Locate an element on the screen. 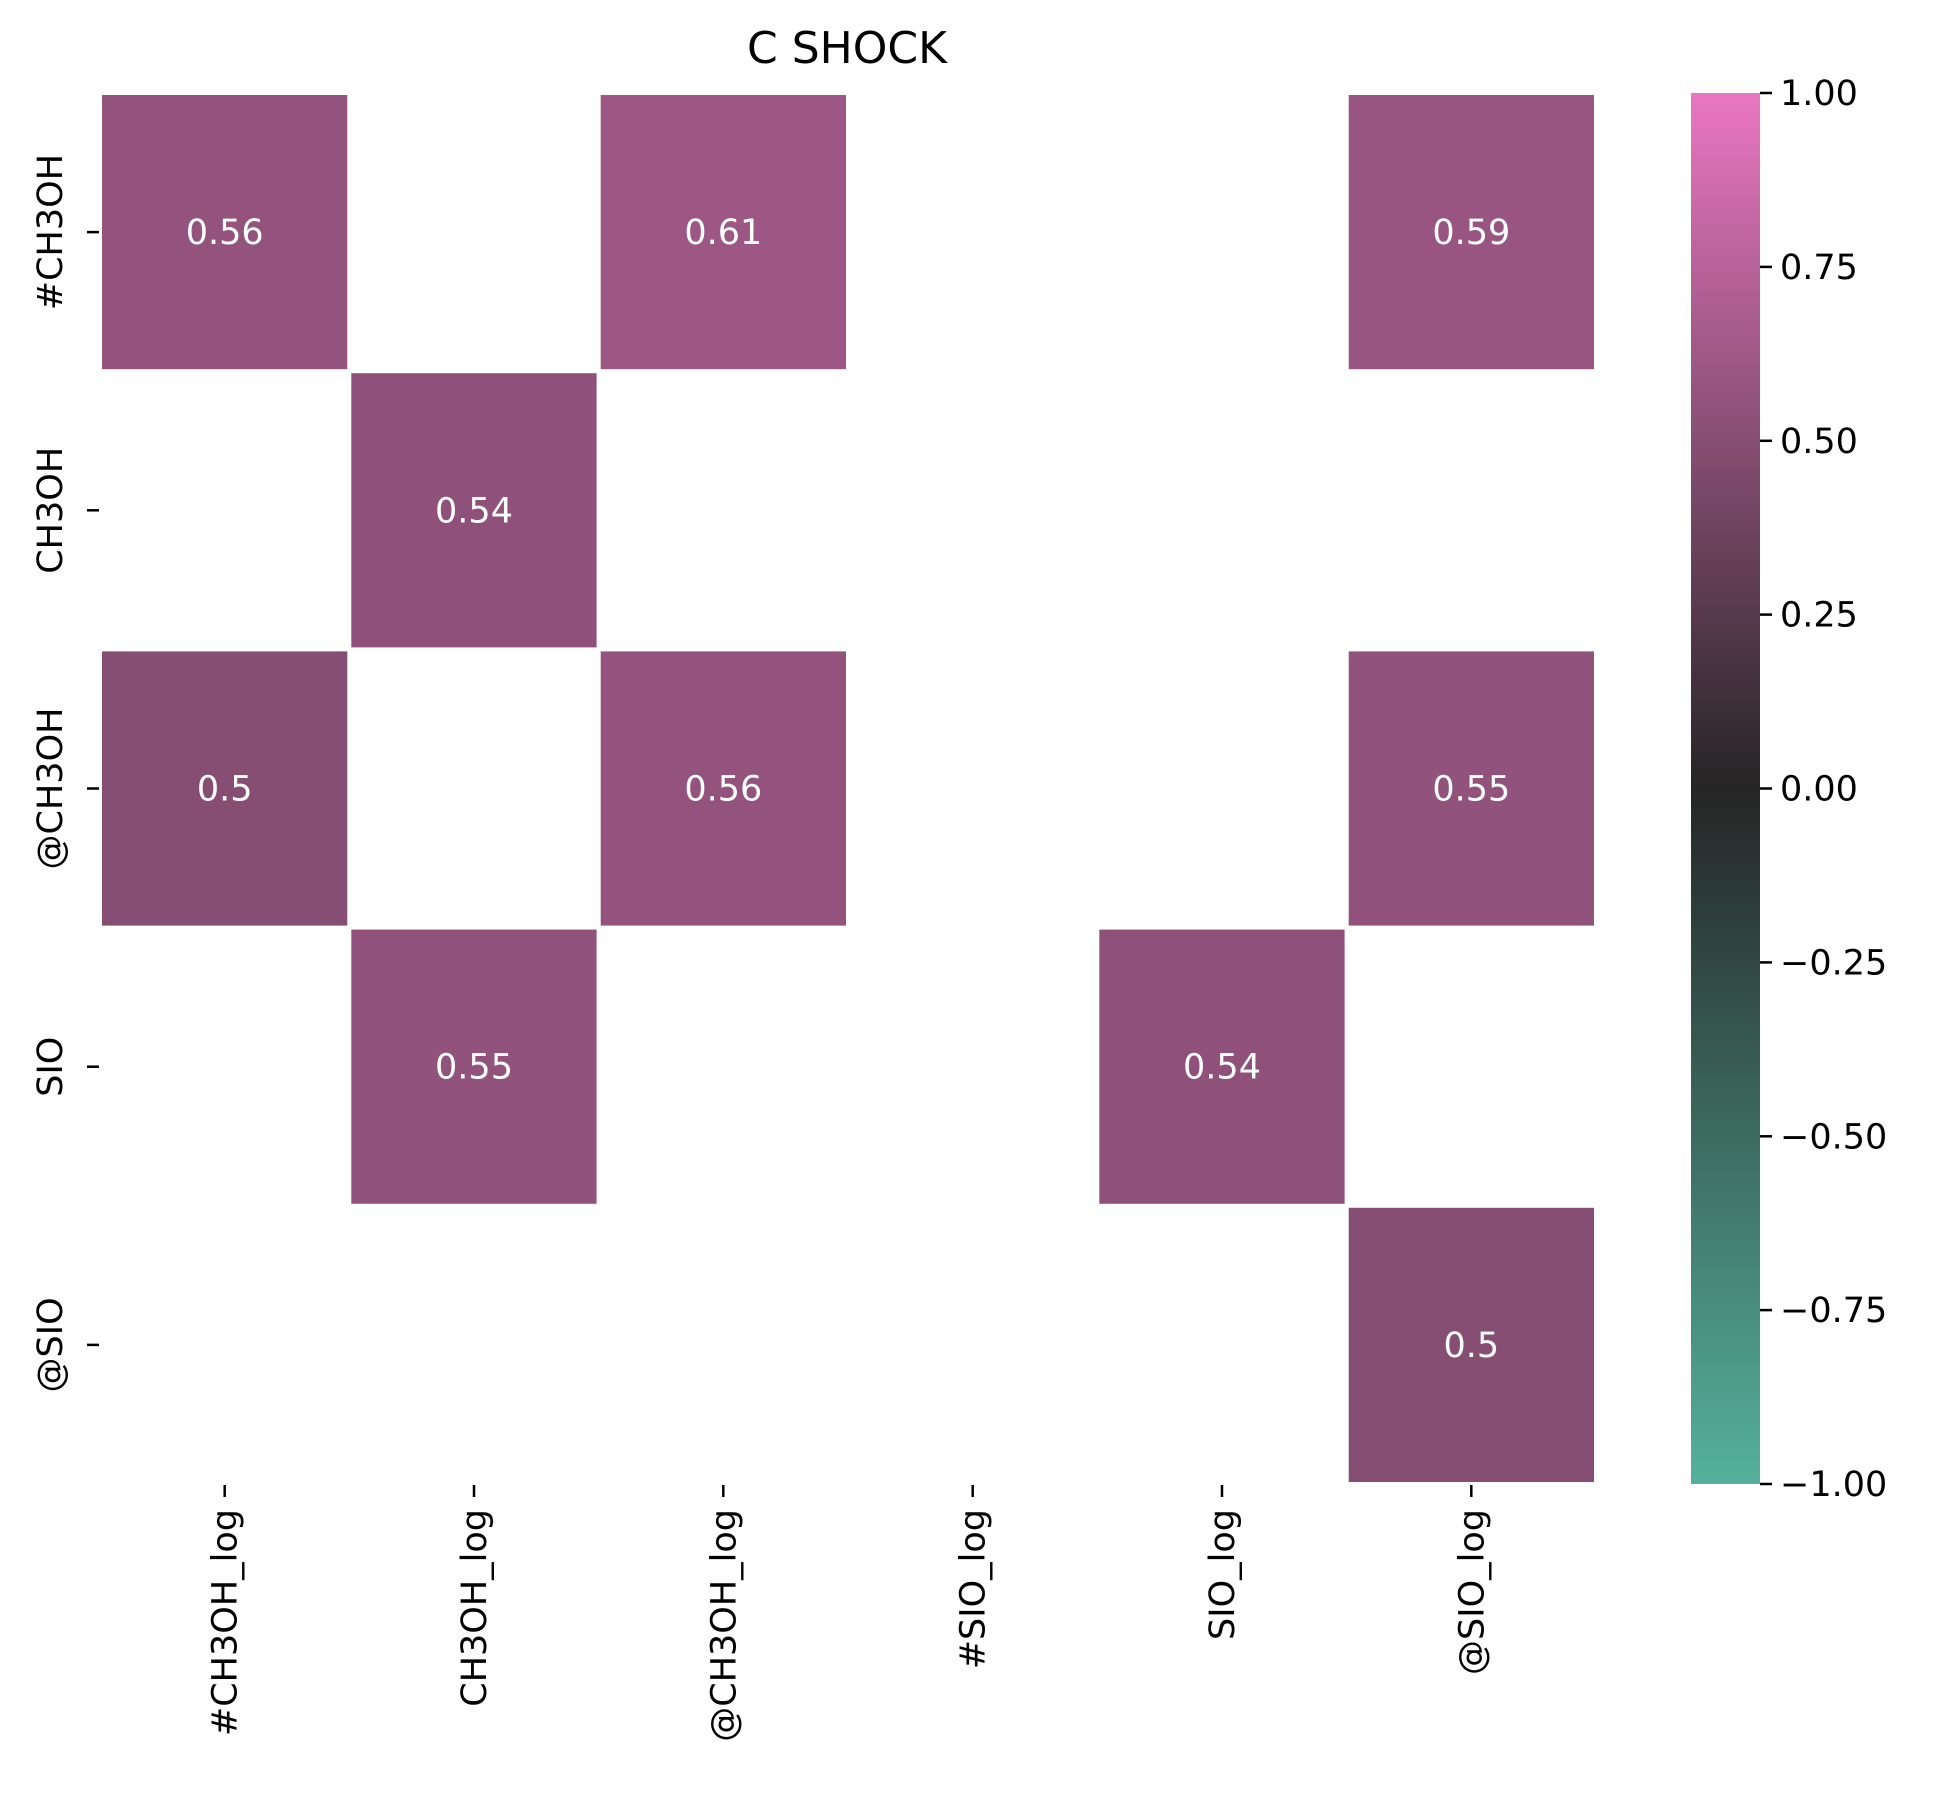 The image size is (1938, 1815). x-tick-label: #SIO_log is located at coordinates (974, 1589).